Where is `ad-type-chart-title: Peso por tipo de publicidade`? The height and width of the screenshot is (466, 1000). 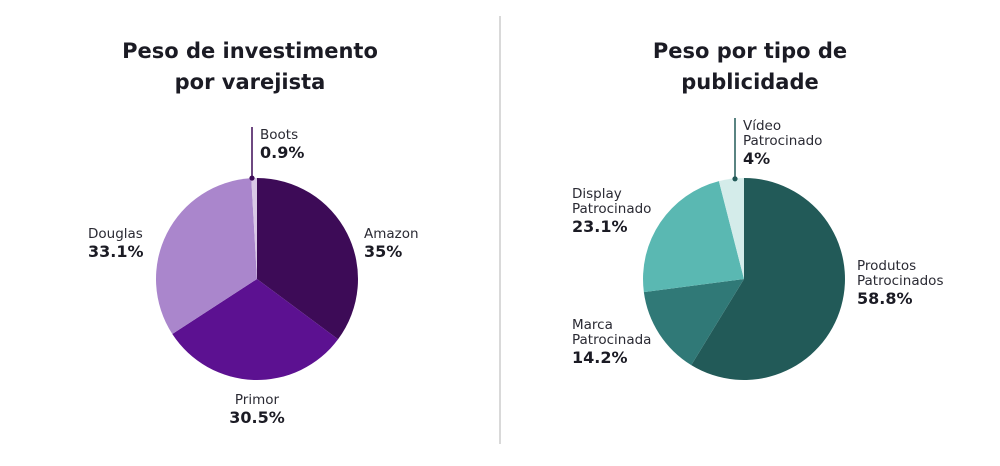
ad-type-chart-title: Peso por tipo de publicidade is located at coordinates (750, 67).